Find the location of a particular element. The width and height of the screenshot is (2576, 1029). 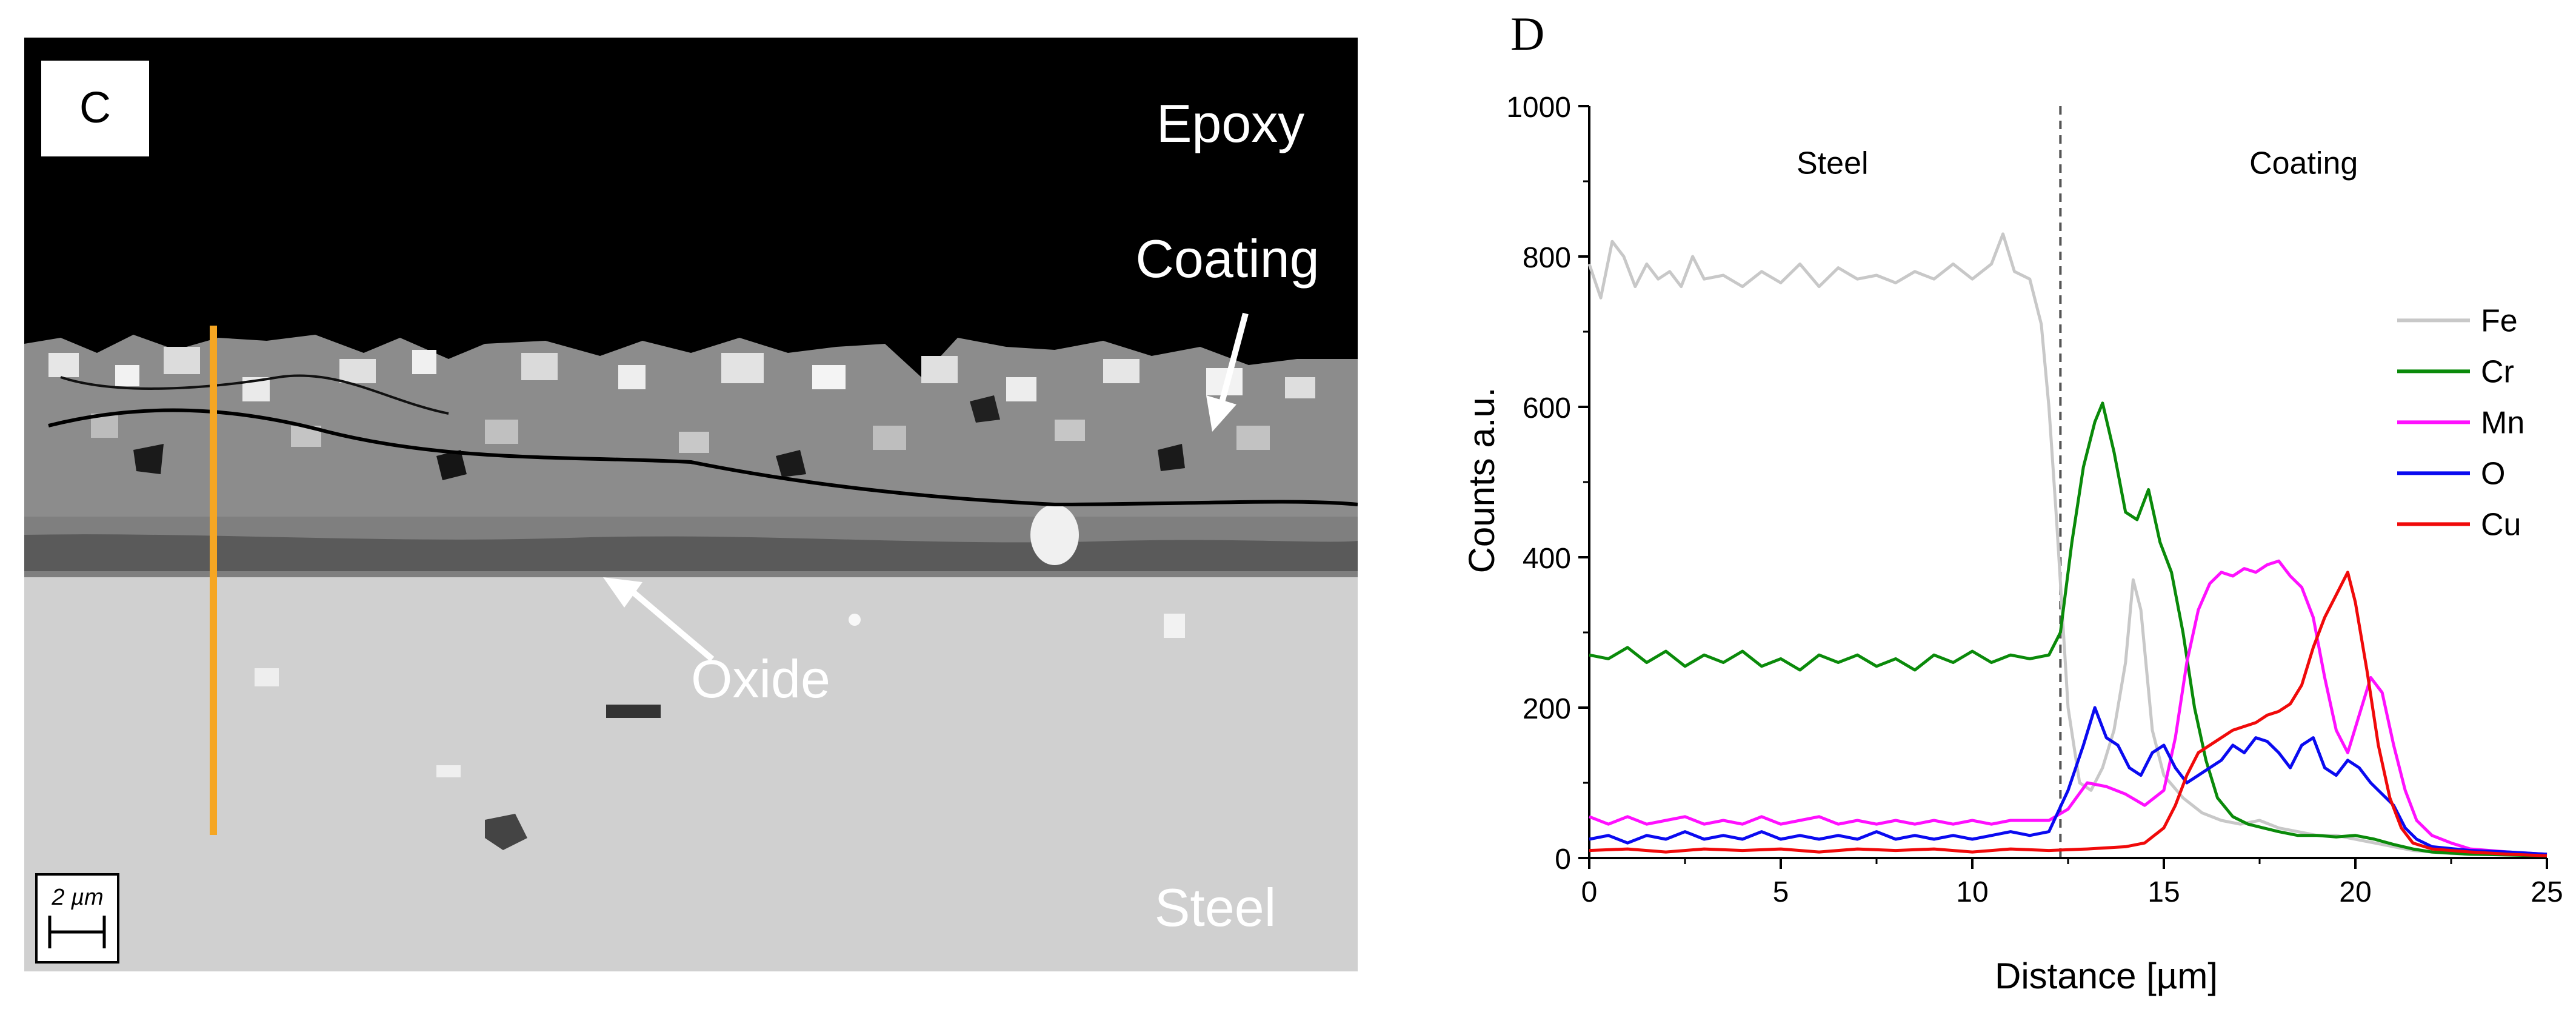

coating-grains is located at coordinates (681, 456).